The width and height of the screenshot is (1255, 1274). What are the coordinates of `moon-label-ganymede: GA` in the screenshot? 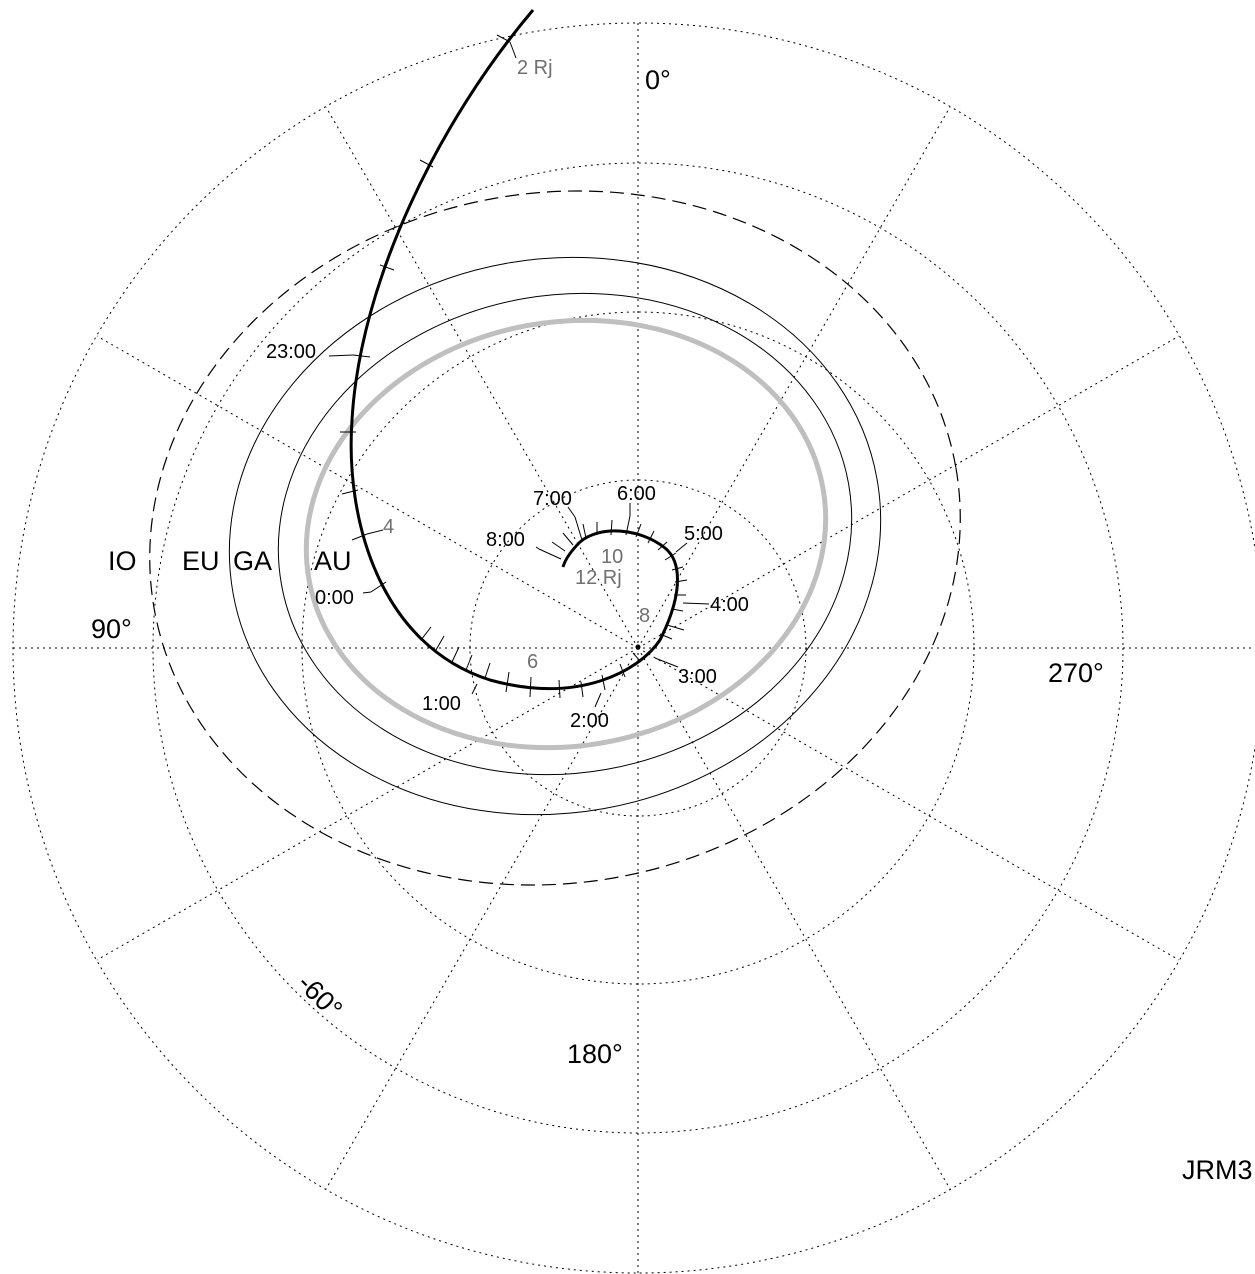 It's located at (252, 561).